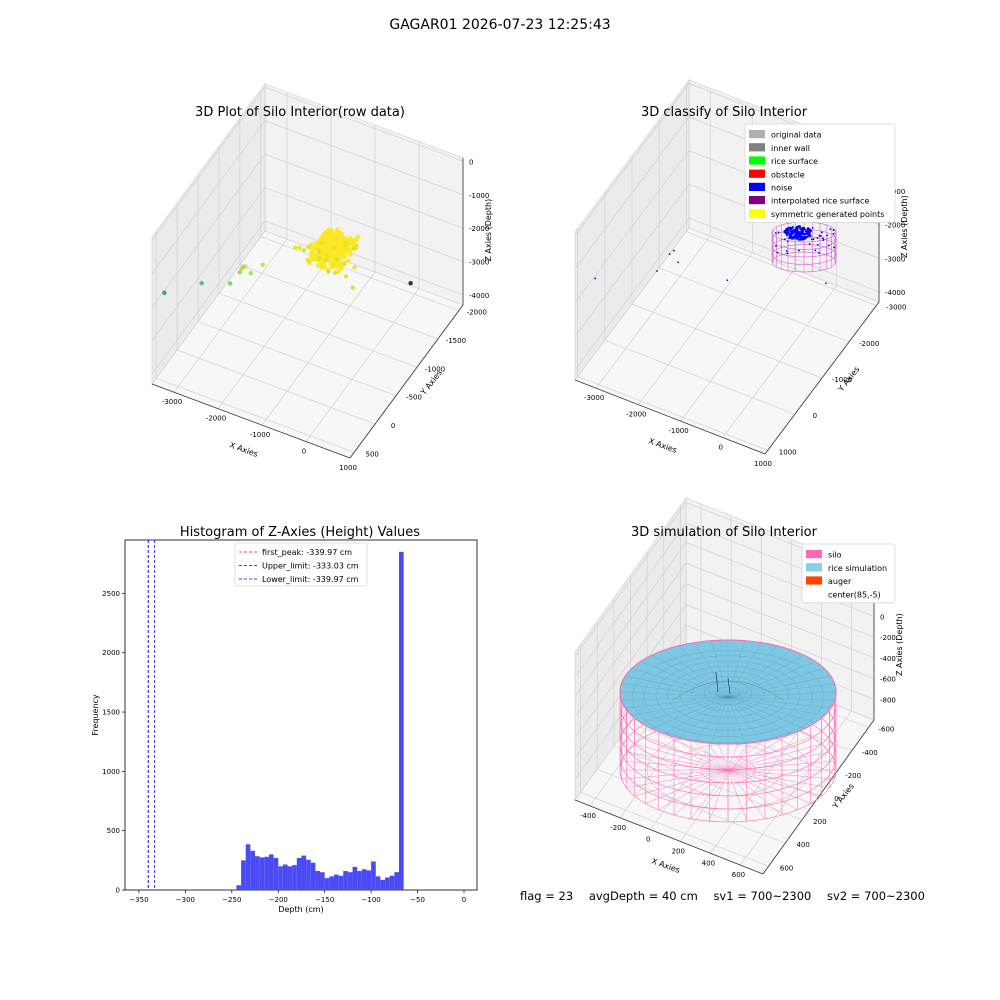 The height and width of the screenshot is (1000, 1000). I want to click on p2-y-tick-label: 0, so click(815, 416).